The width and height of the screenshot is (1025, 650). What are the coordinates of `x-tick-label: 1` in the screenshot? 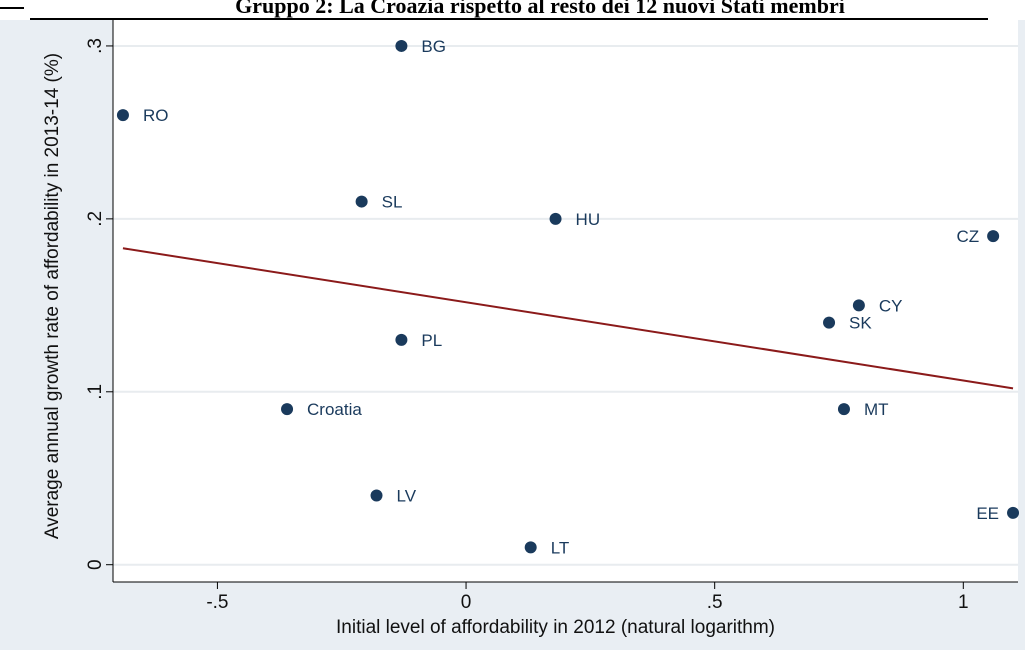 It's located at (963, 602).